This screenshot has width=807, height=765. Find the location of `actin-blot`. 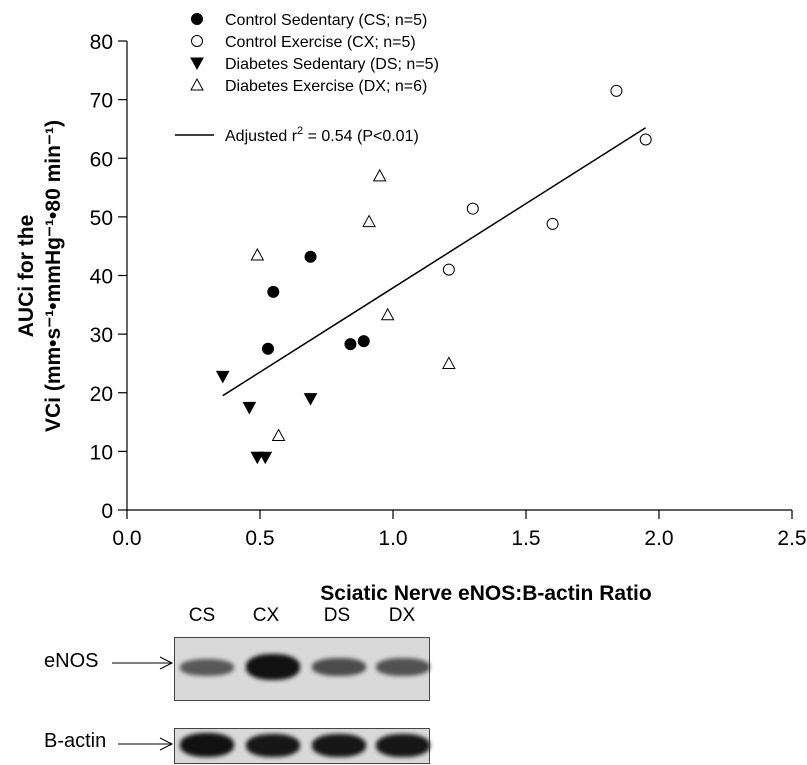

actin-blot is located at coordinates (302, 746).